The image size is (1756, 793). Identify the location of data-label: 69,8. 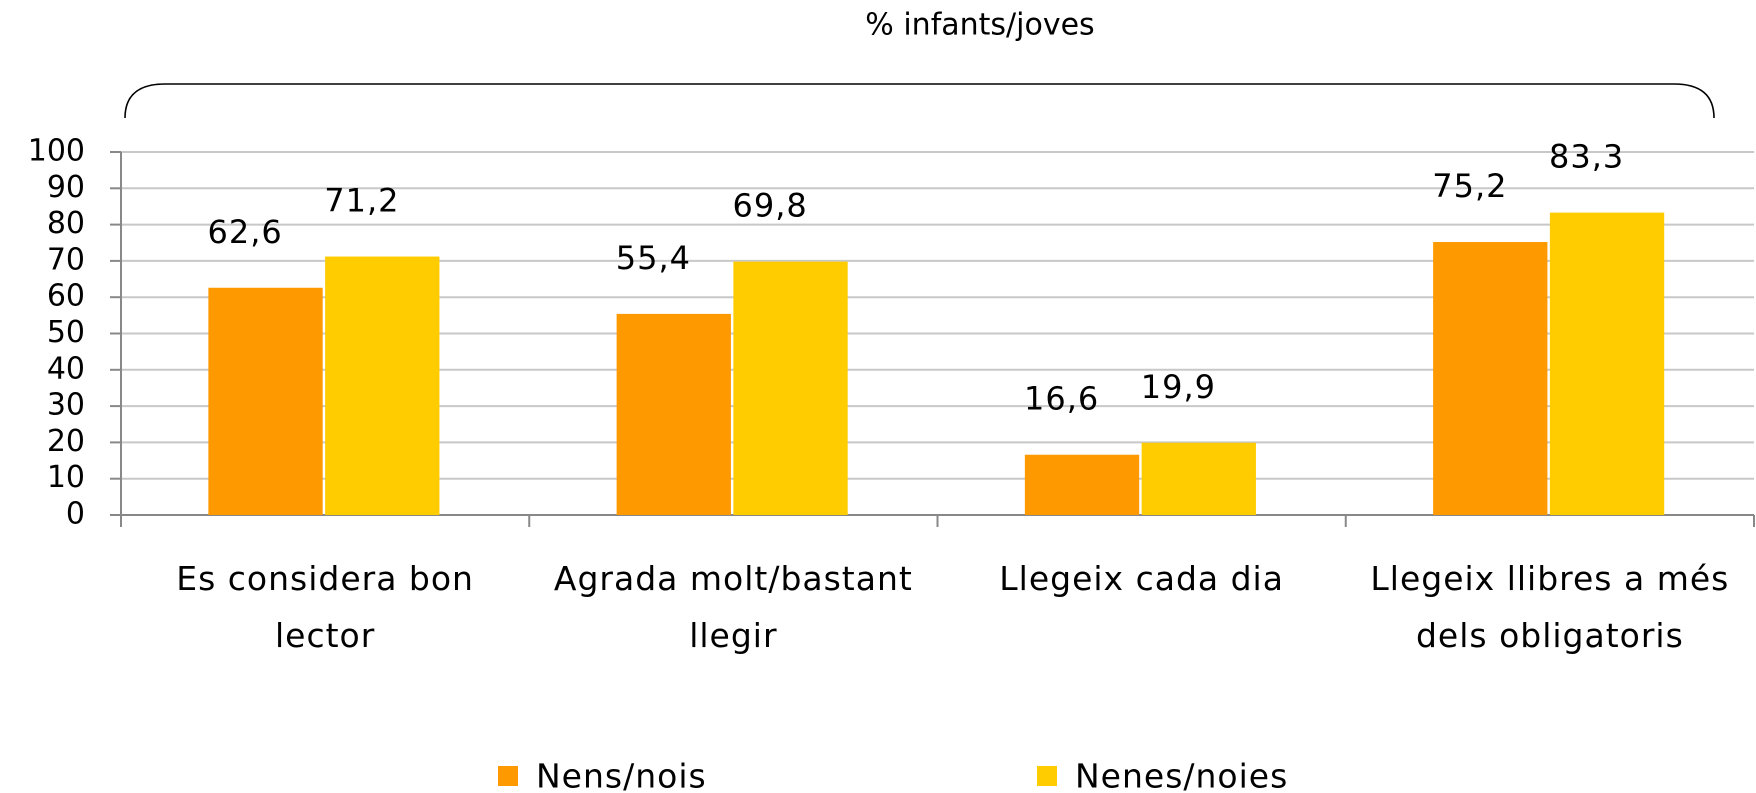
(769, 206).